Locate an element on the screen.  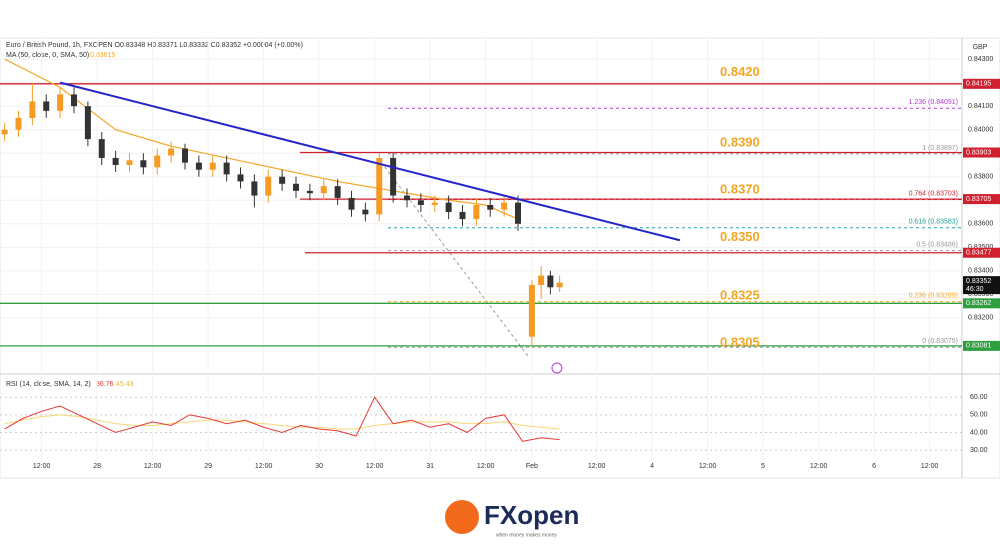
y-tick-label: 0.83400 is located at coordinates (980, 271).